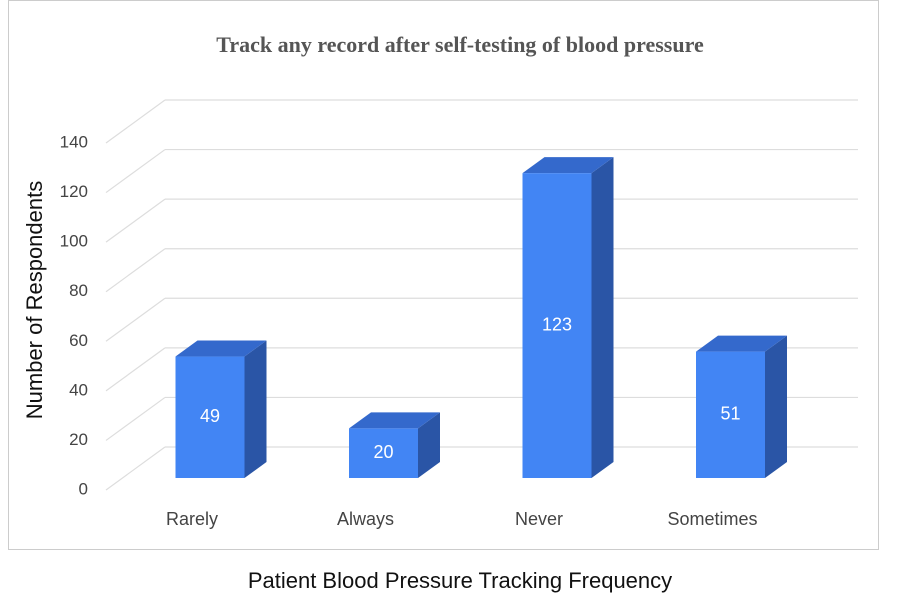  I want to click on y-tick-label: 140, so click(74, 141).